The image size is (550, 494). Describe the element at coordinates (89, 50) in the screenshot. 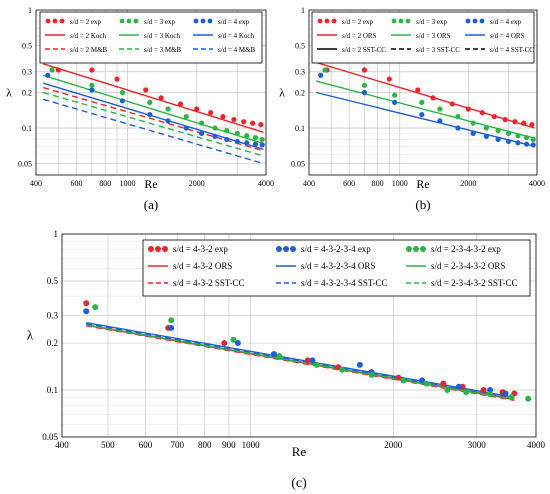

I see `legend-label: s/d = 2 M&B` at that location.